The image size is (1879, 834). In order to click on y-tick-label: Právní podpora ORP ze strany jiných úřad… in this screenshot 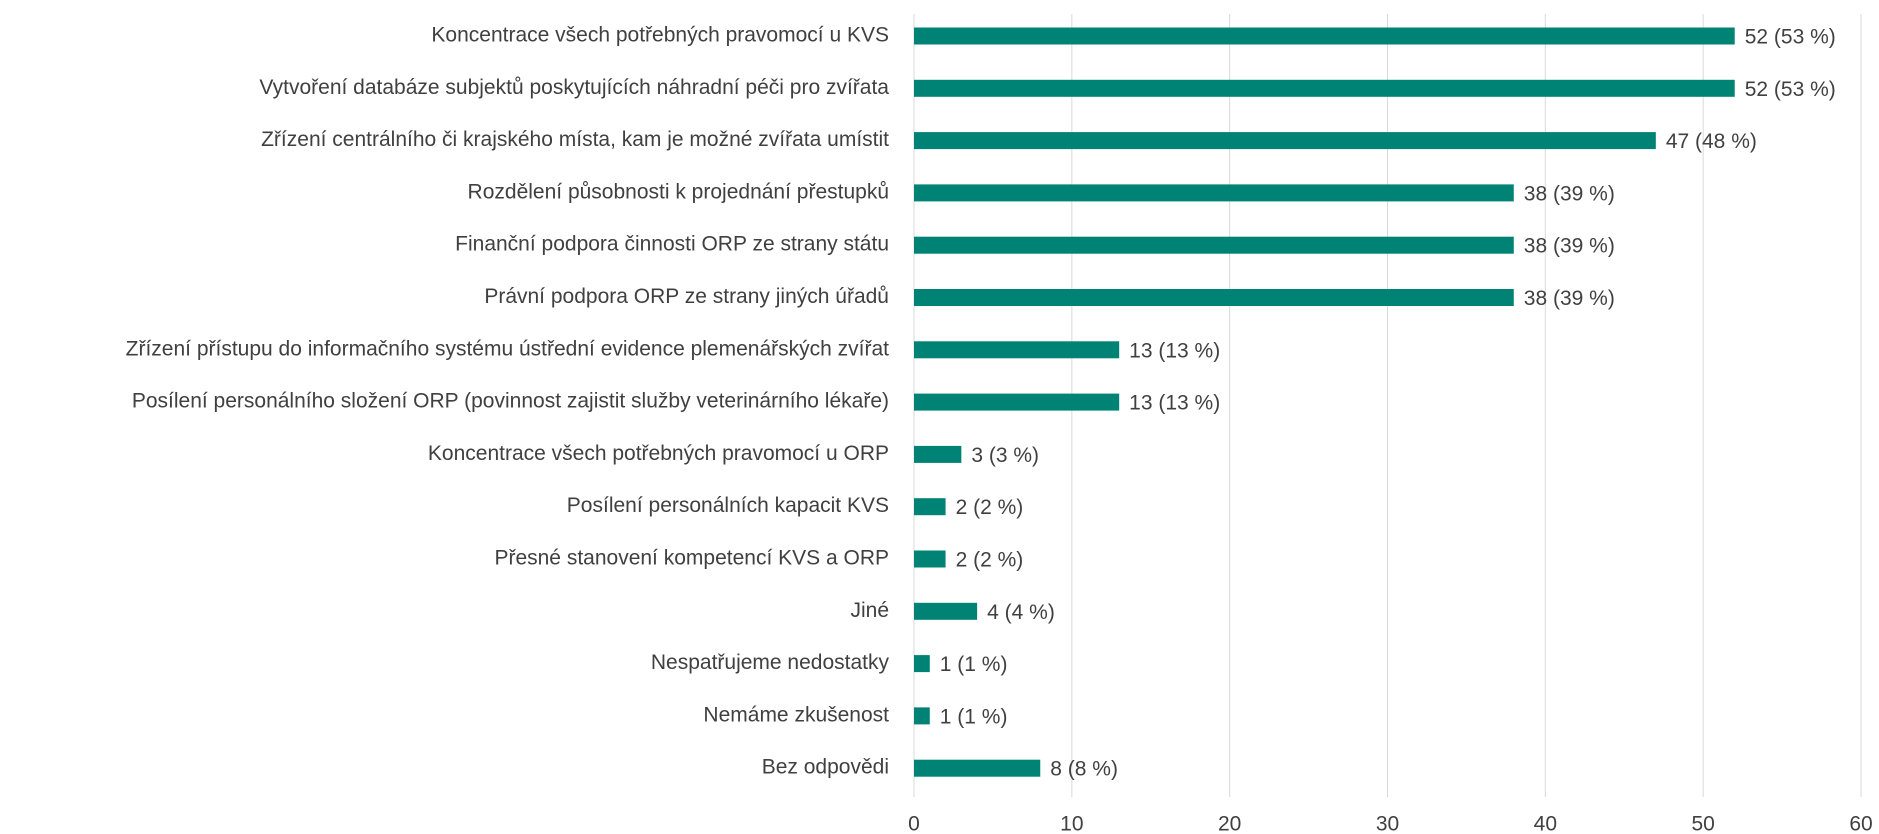, I will do `click(686, 296)`.